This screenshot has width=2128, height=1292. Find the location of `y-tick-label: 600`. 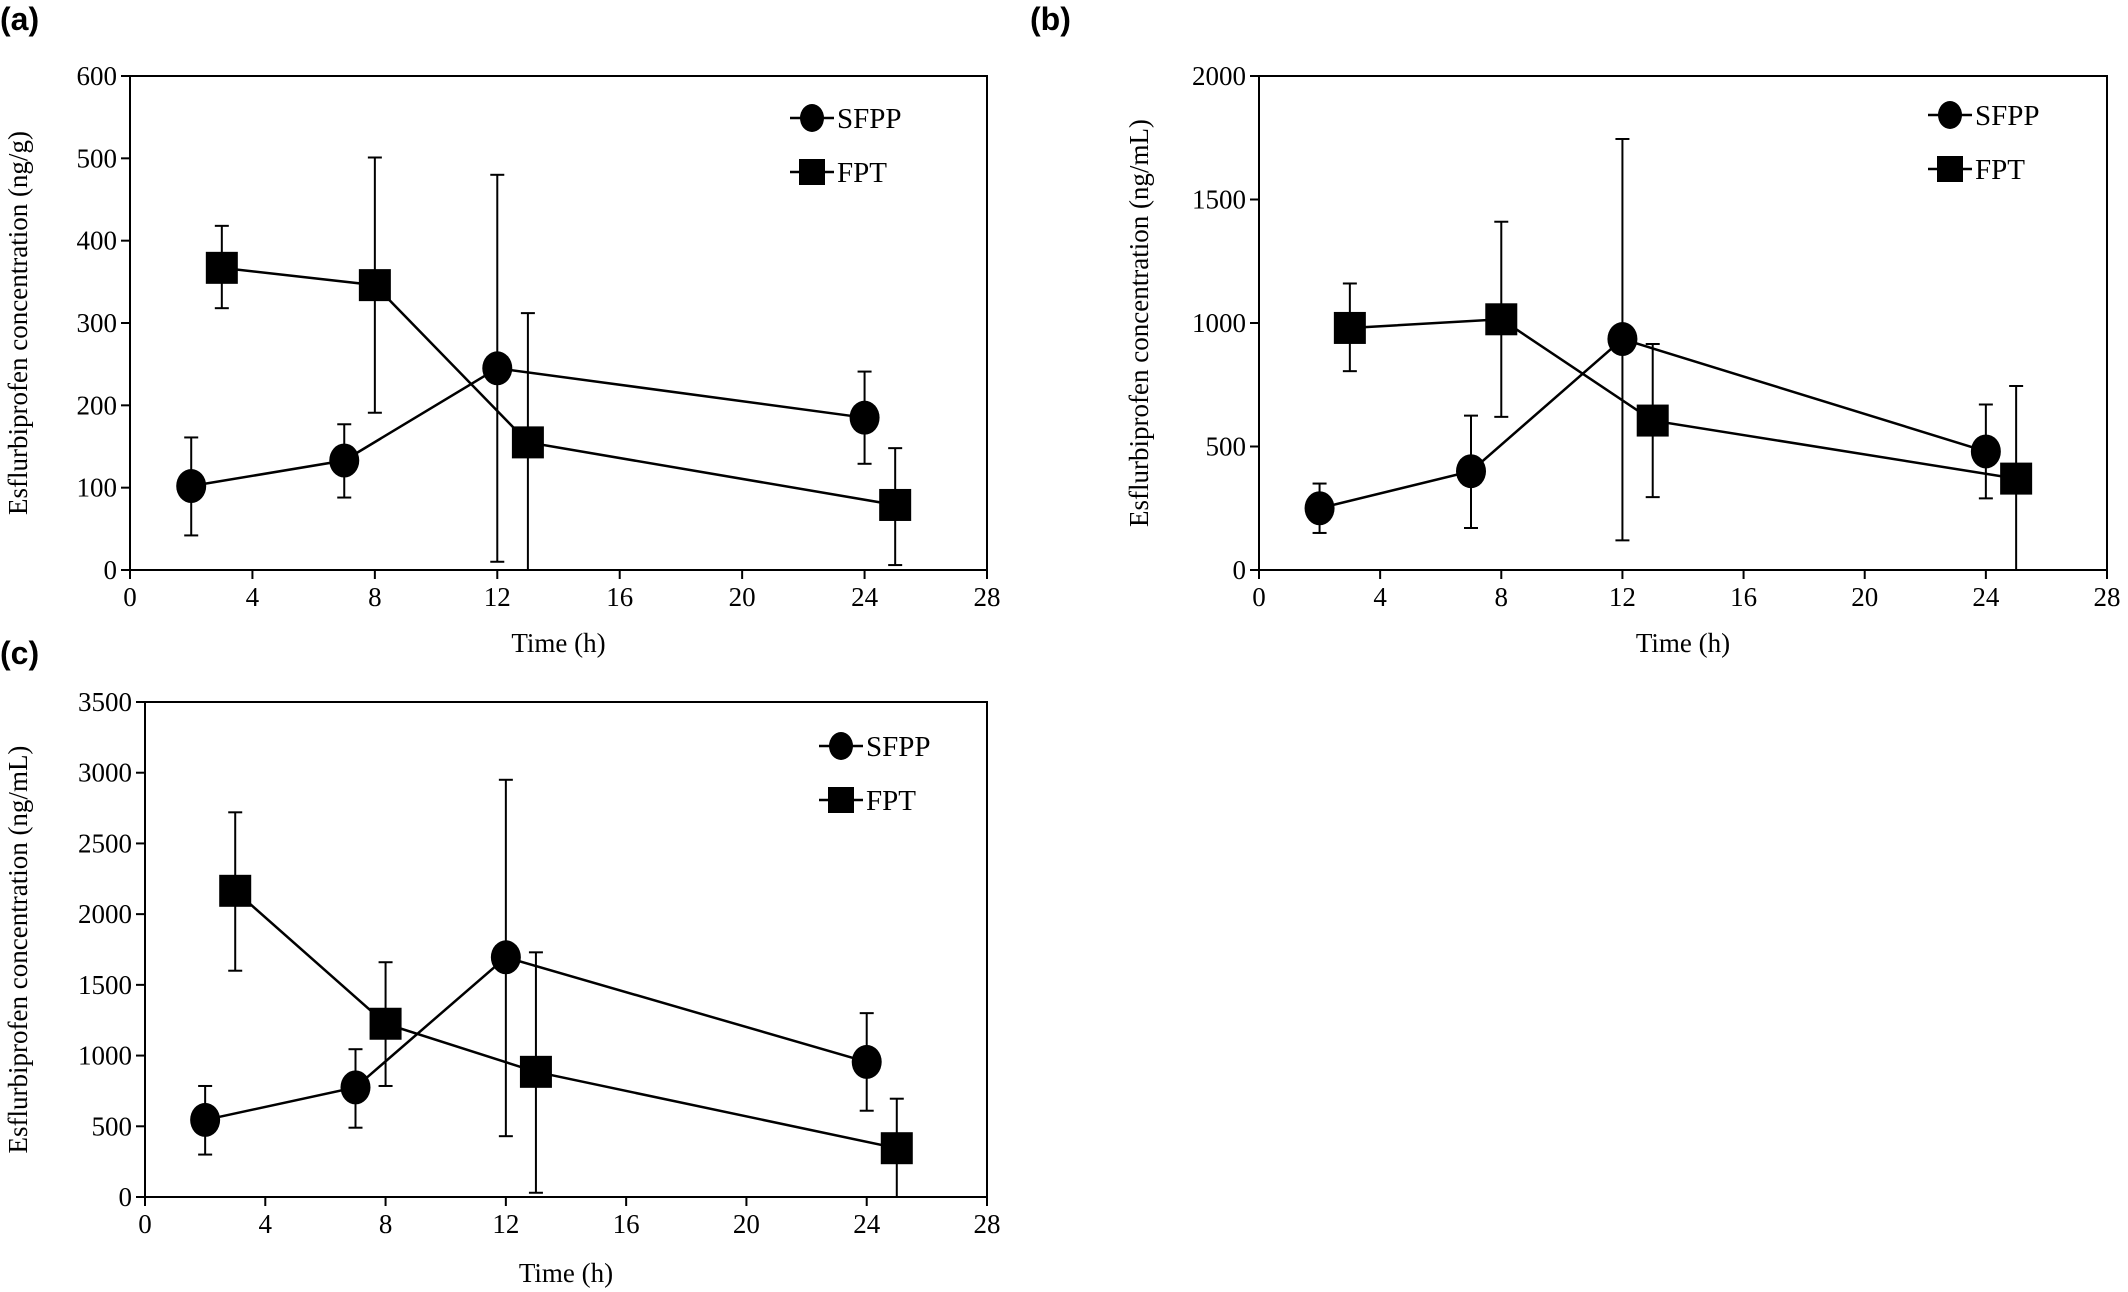

y-tick-label: 600 is located at coordinates (97, 76).